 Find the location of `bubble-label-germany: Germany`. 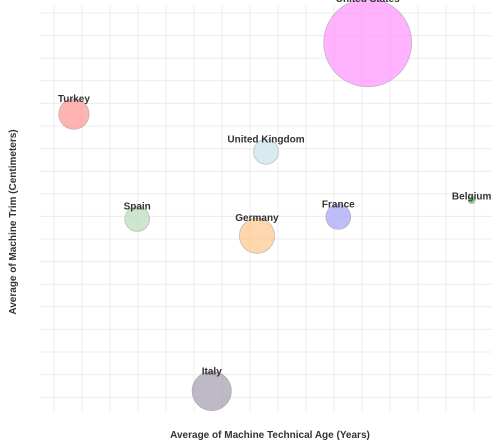

bubble-label-germany: Germany is located at coordinates (257, 218).